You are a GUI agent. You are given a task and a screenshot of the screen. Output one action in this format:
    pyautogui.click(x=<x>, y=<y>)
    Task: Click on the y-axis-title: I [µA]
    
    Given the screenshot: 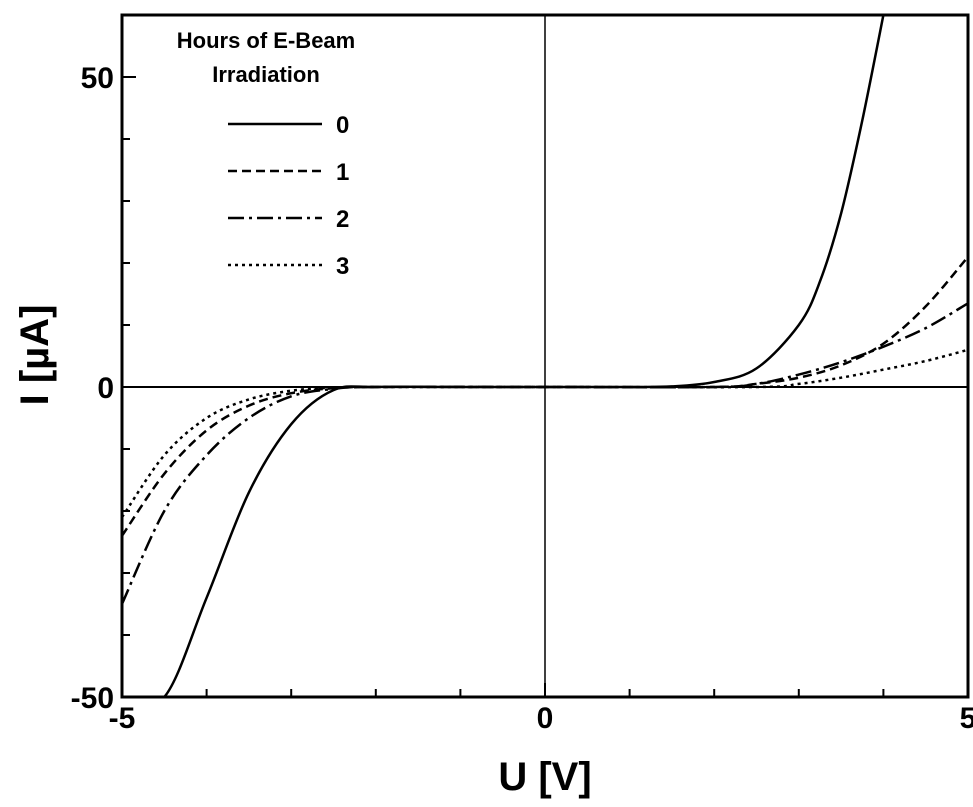 What is the action you would take?
    pyautogui.click(x=35, y=355)
    